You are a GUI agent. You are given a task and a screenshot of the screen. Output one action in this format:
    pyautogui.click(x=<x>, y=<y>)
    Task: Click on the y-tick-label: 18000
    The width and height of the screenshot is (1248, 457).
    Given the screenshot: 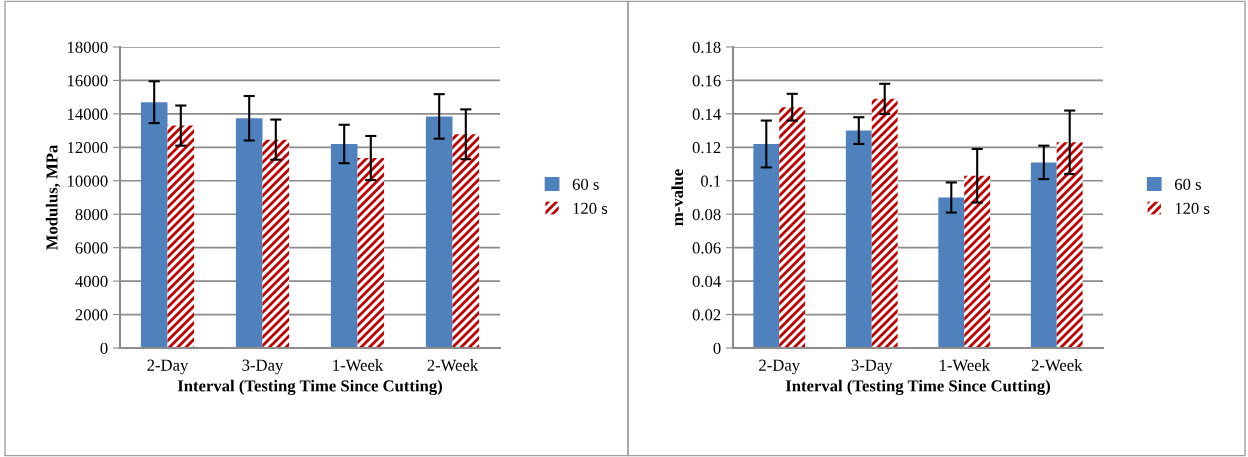 What is the action you would take?
    pyautogui.click(x=87, y=47)
    